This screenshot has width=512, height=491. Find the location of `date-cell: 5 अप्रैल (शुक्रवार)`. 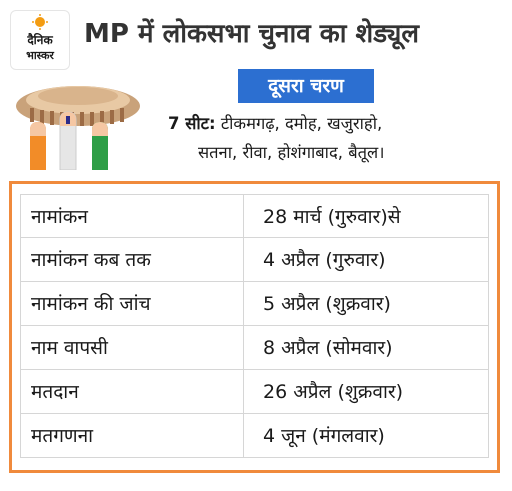

date-cell: 5 अप्रैल (शुक्रवार) is located at coordinates (327, 304).